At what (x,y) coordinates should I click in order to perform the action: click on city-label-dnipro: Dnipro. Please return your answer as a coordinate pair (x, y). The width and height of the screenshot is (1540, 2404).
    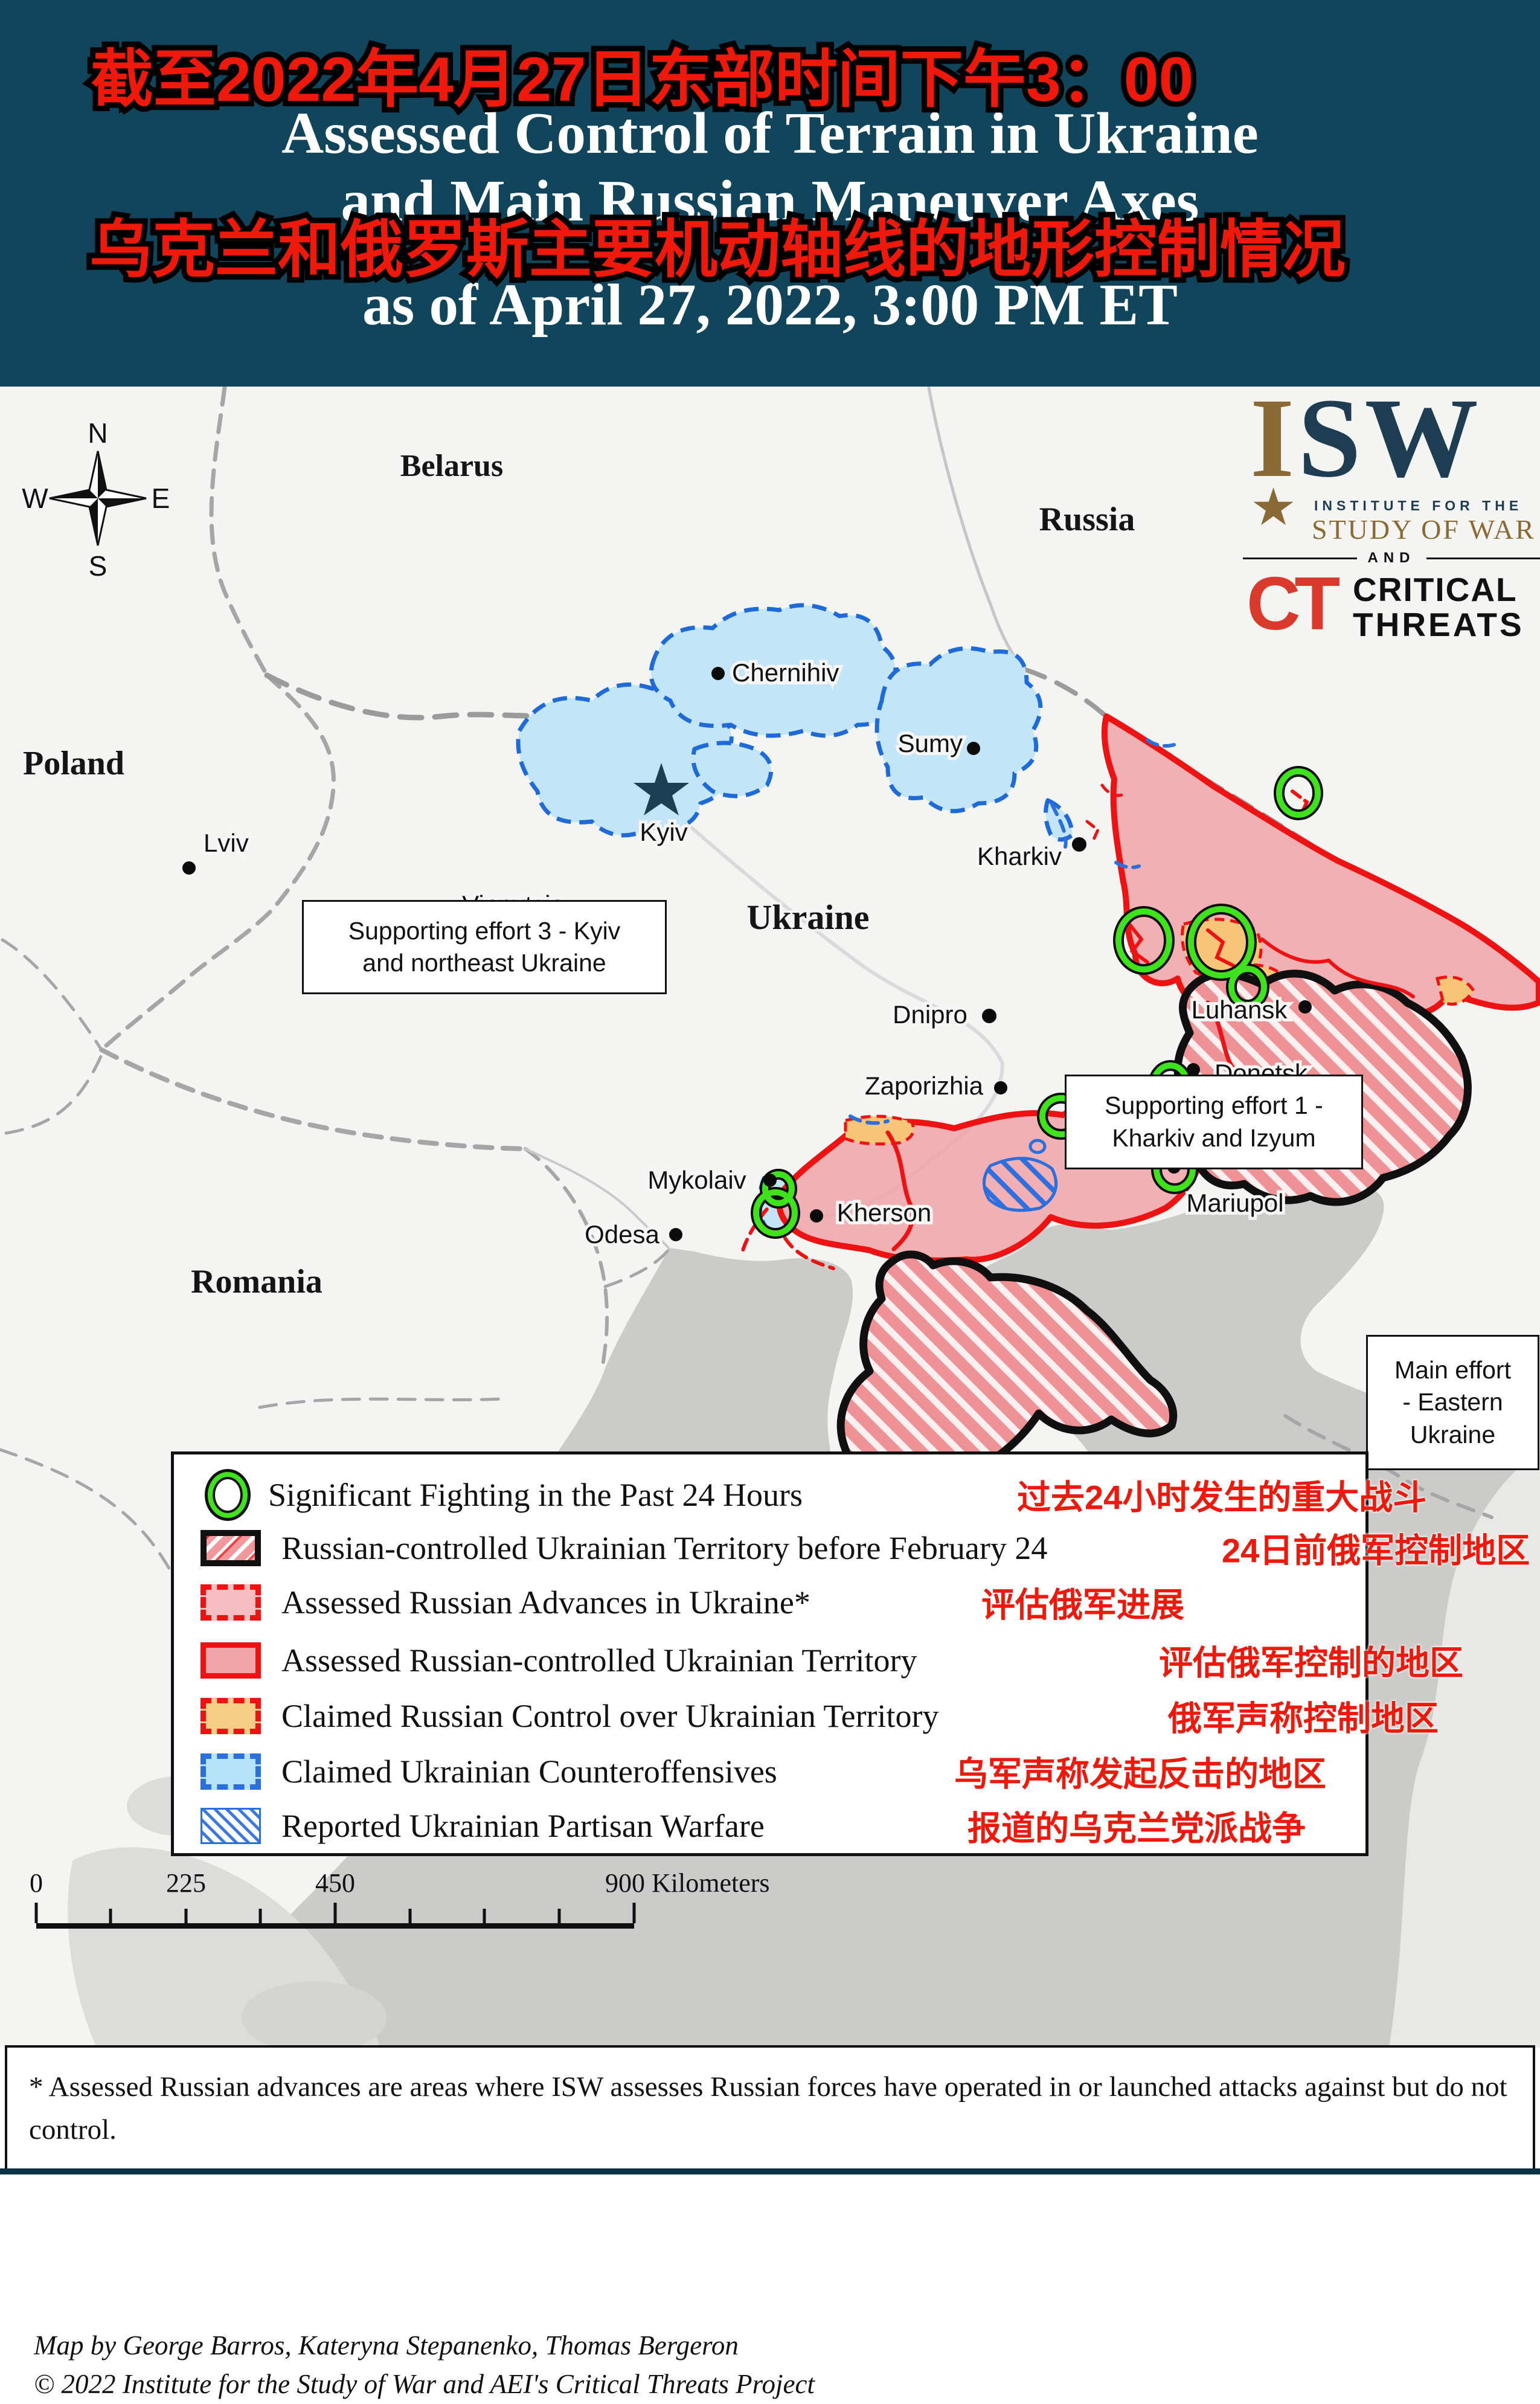
    Looking at the image, I should click on (930, 1014).